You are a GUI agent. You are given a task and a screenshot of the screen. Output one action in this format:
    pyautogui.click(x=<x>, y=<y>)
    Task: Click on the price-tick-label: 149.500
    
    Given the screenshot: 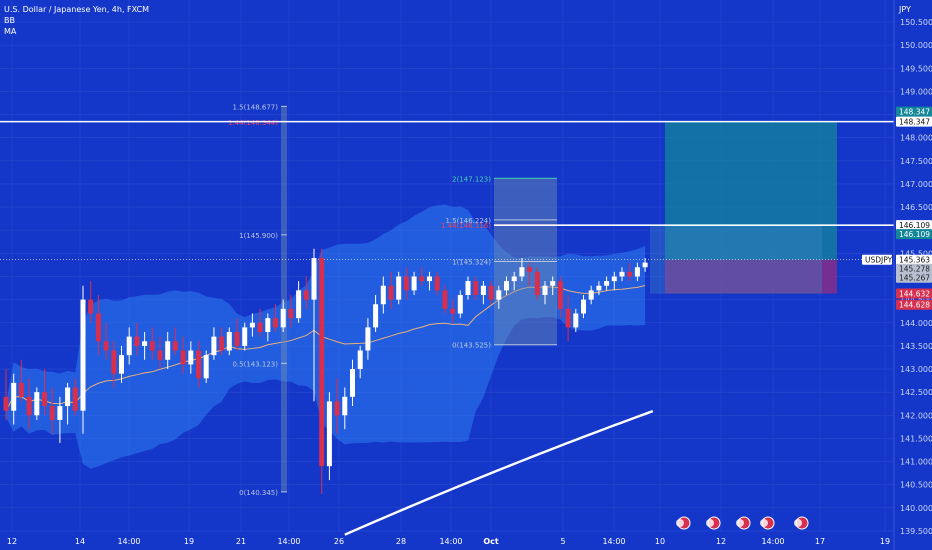 What is the action you would take?
    pyautogui.click(x=916, y=68)
    